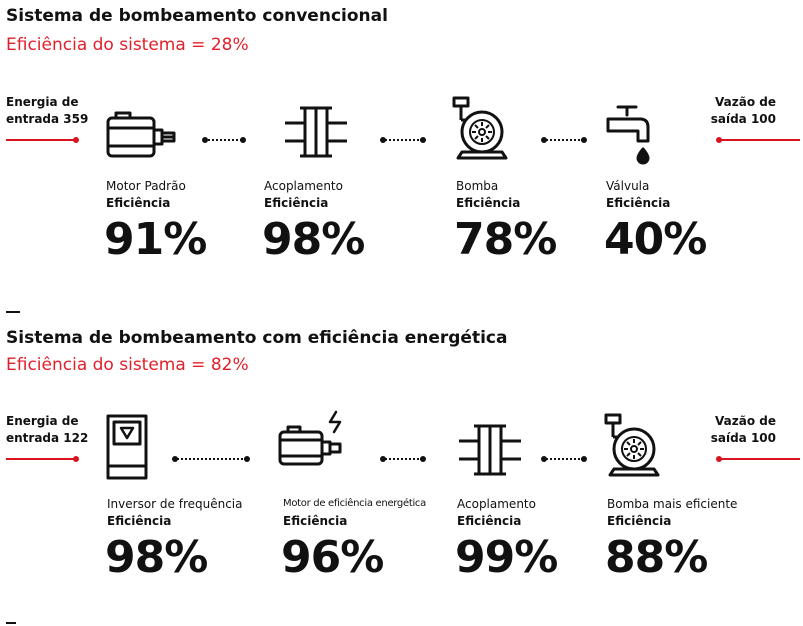 The height and width of the screenshot is (626, 803). Describe the element at coordinates (47, 430) in the screenshot. I see `input-energy-label: Energia de entrada 122` at that location.